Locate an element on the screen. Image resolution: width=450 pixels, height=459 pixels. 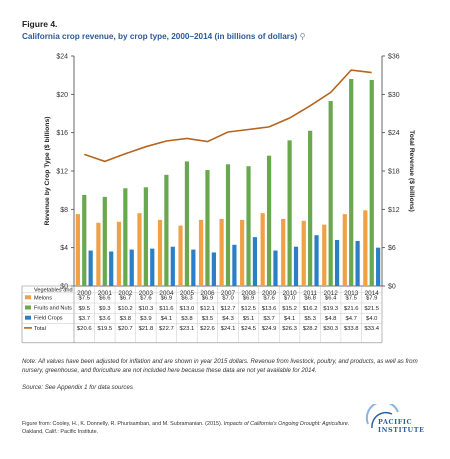
x-tick-label: 2014 is located at coordinates (372, 293).